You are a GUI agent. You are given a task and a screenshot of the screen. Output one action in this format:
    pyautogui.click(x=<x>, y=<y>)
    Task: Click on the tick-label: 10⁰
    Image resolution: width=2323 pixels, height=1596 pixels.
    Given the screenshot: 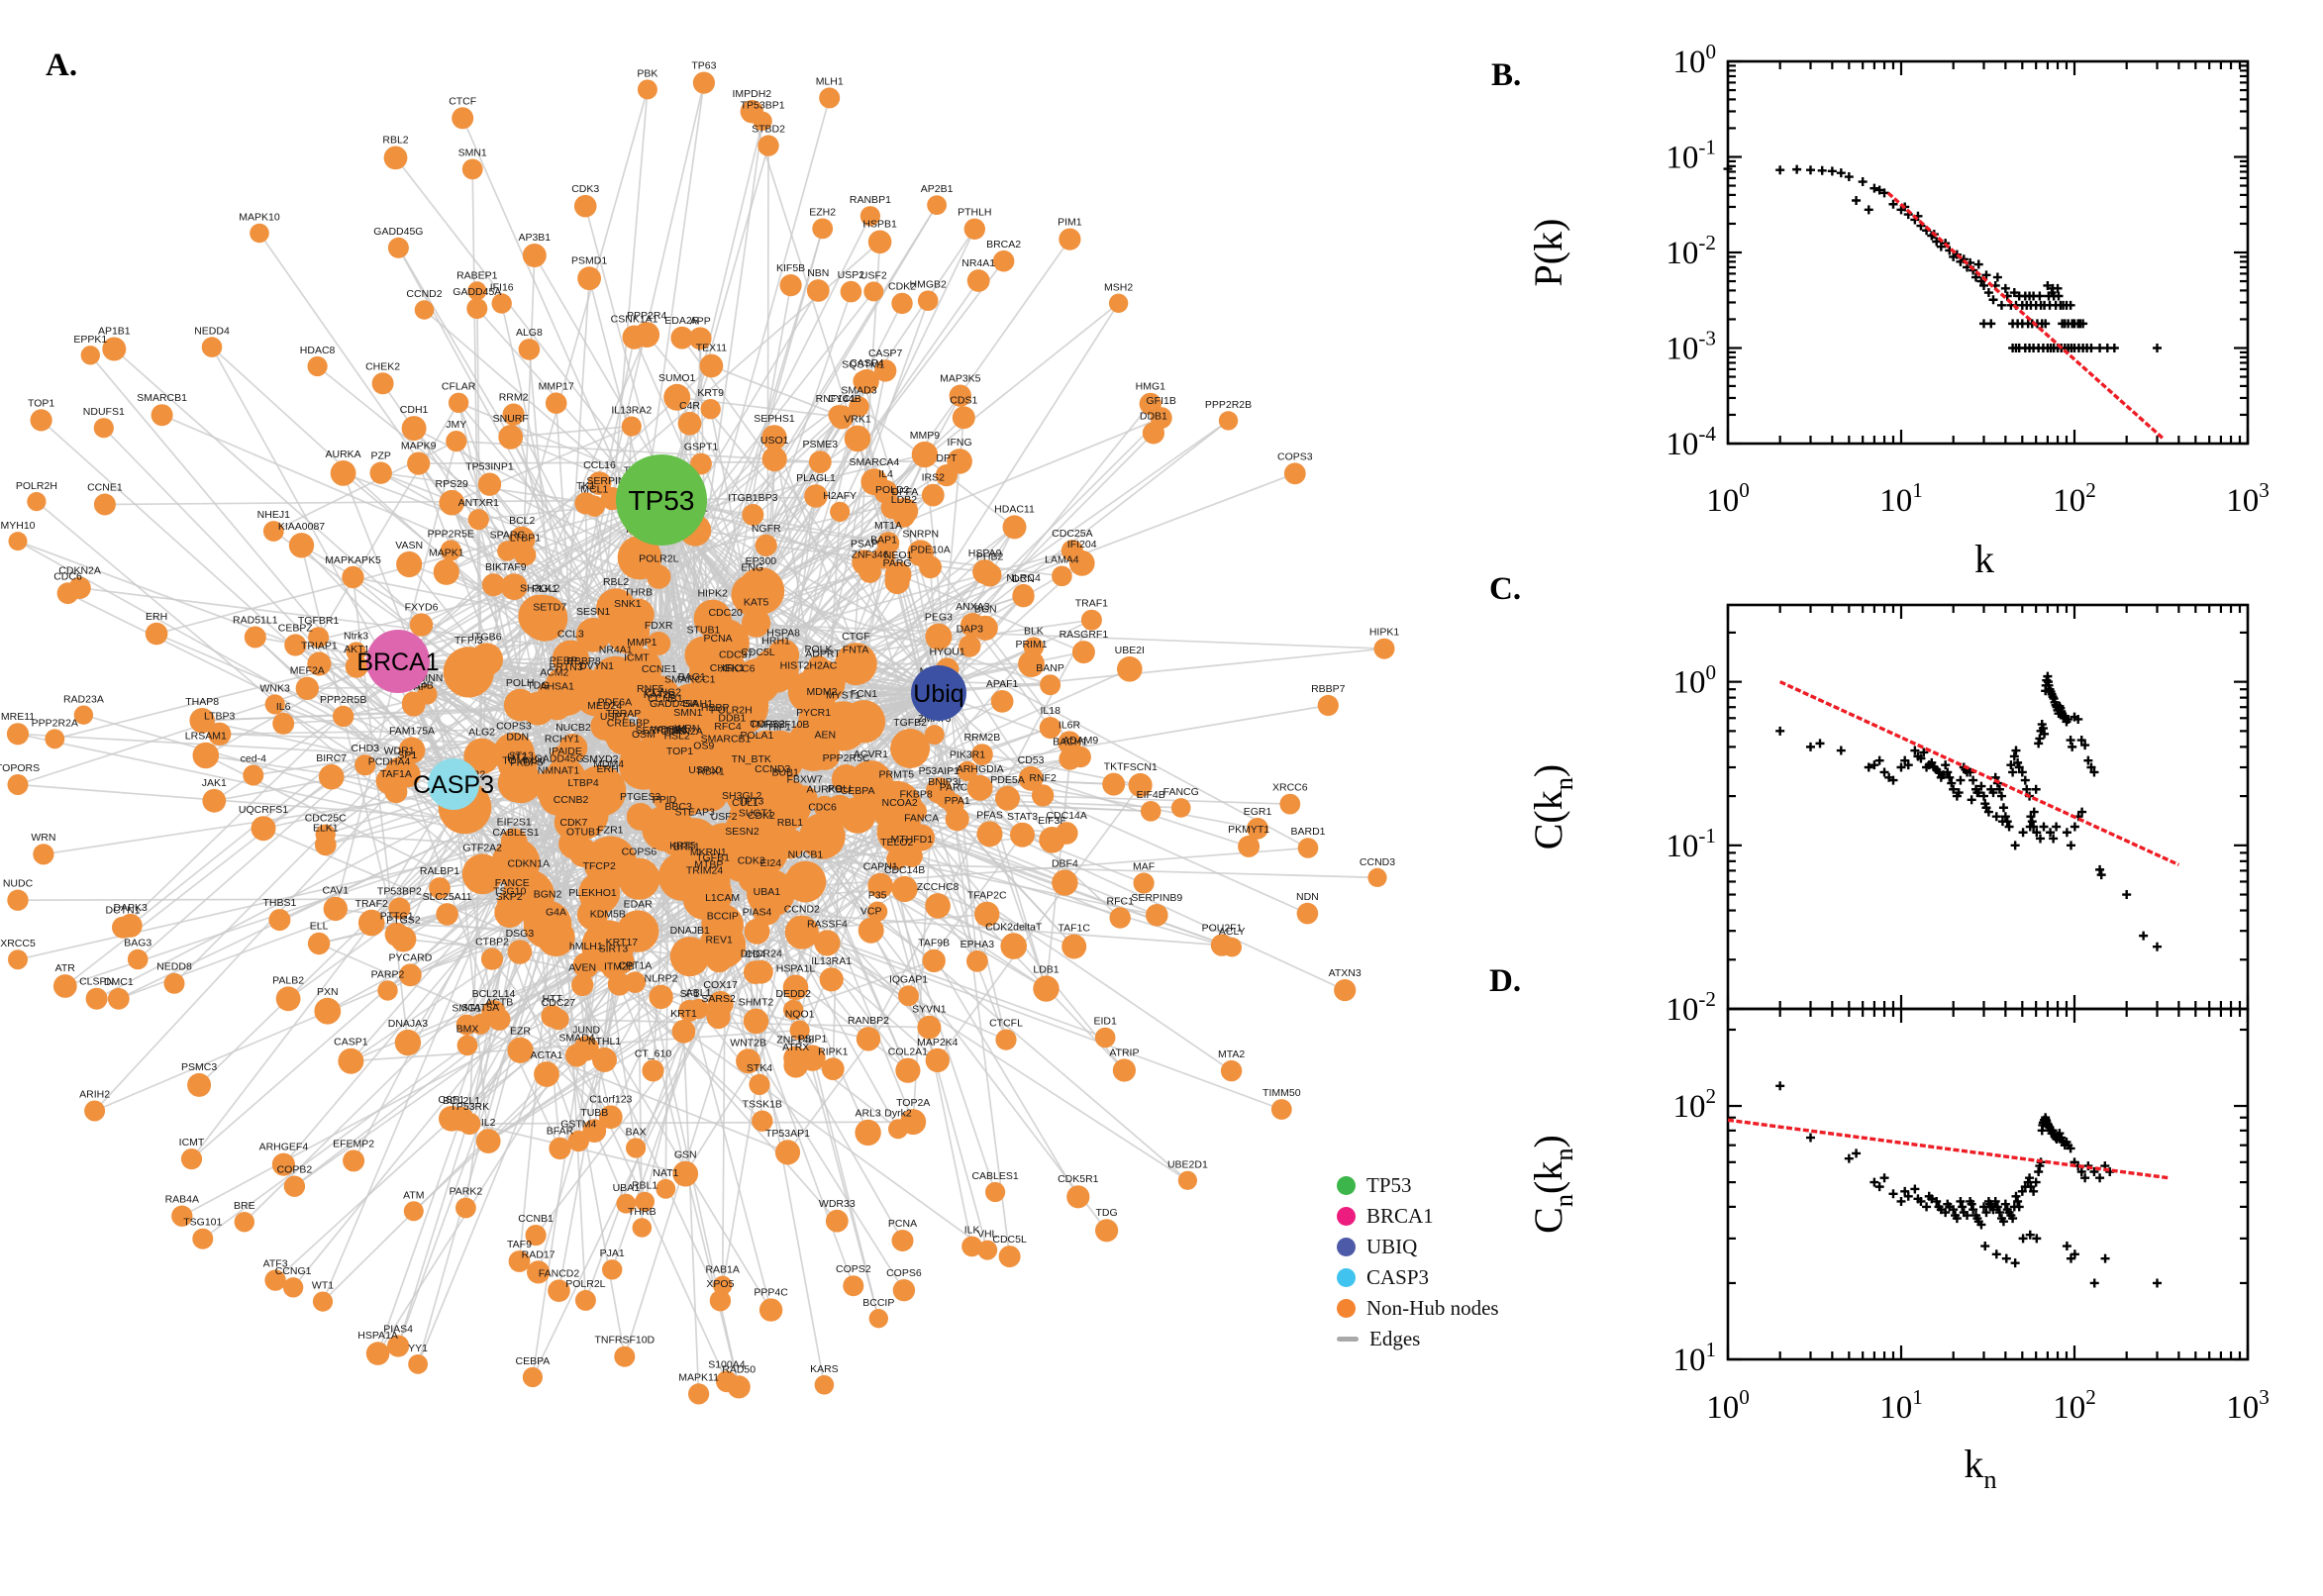 What is the action you would take?
    pyautogui.click(x=1694, y=60)
    